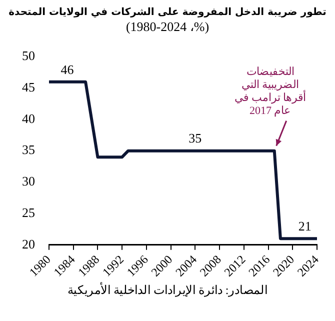 This screenshot has height=321, width=335. I want to click on data-label: 46, so click(67, 69).